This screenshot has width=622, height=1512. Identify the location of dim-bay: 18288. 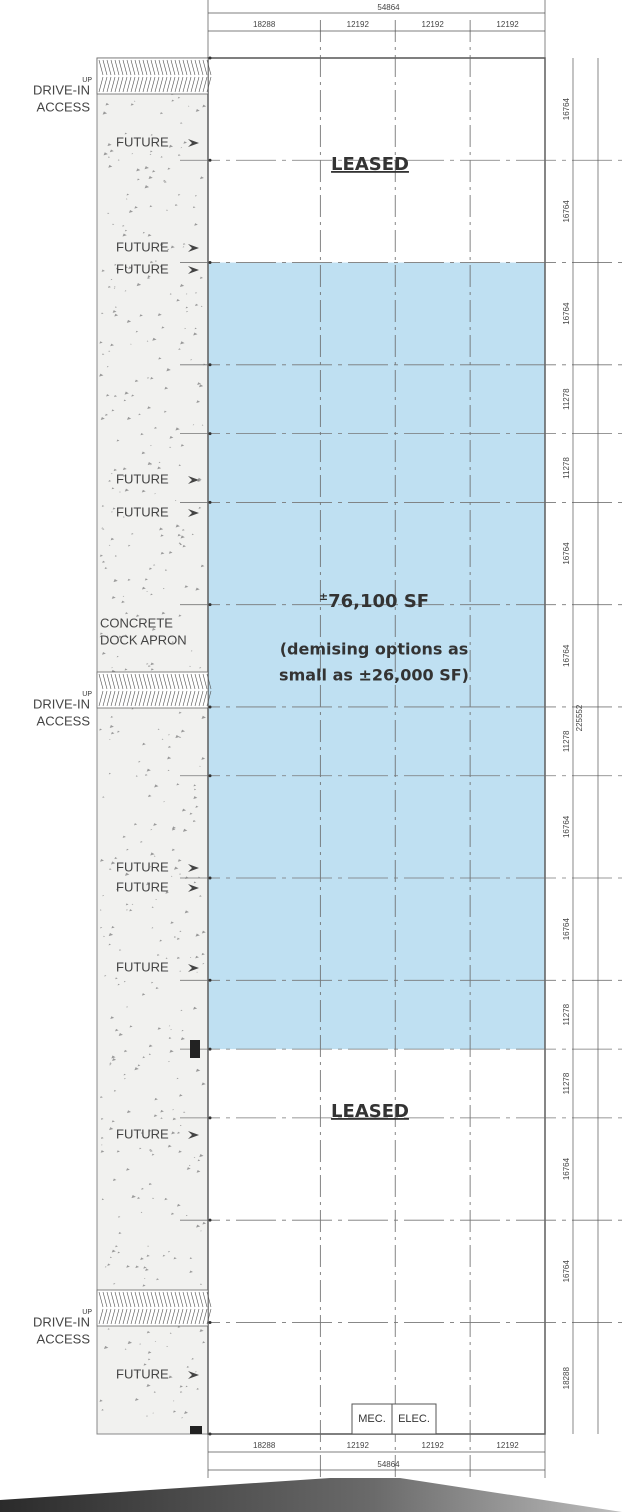
(264, 1445).